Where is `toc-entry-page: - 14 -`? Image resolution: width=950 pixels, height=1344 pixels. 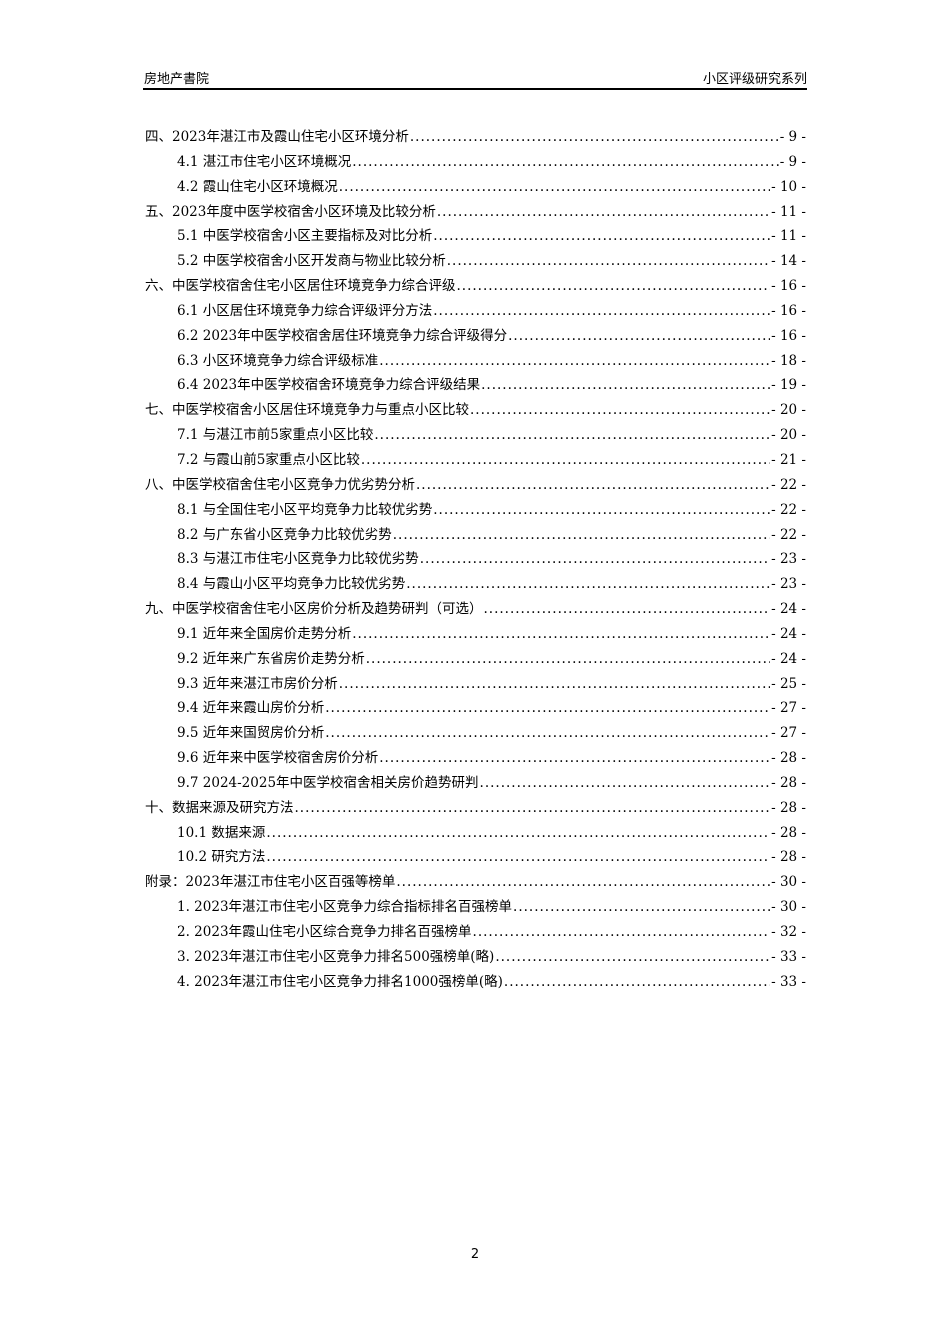 toc-entry-page: - 14 - is located at coordinates (788, 261).